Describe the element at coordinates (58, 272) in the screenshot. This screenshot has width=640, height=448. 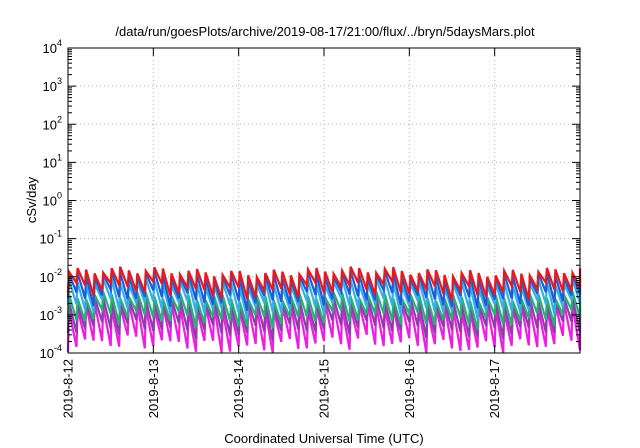
I see `y-tick-exponent: -2` at that location.